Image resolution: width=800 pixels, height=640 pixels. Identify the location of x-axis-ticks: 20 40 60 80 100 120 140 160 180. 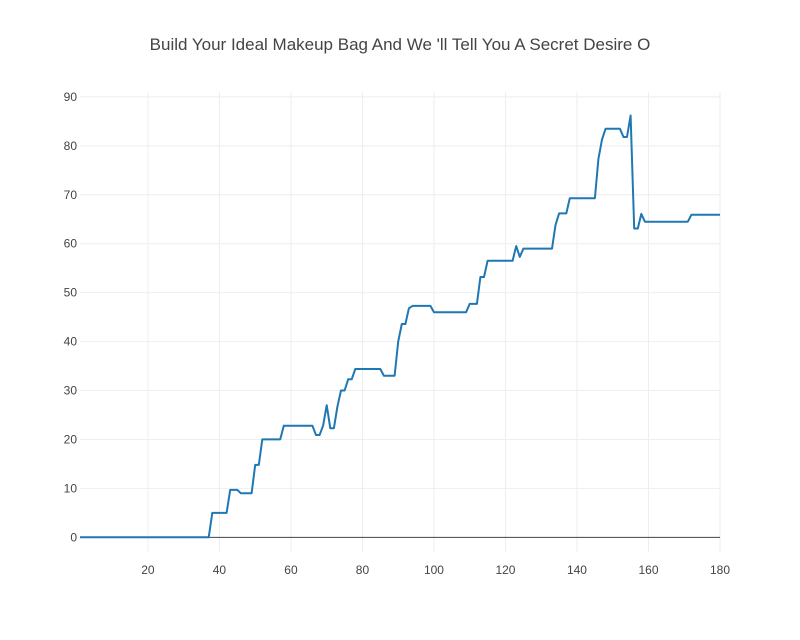
(435, 570).